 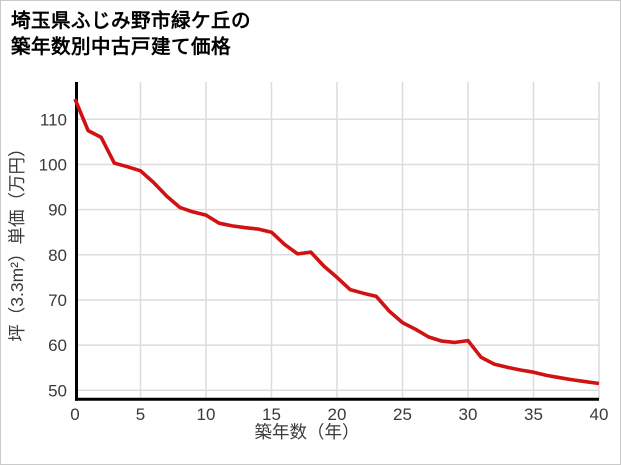 I want to click on y-tick-label: 80, so click(x=57, y=255).